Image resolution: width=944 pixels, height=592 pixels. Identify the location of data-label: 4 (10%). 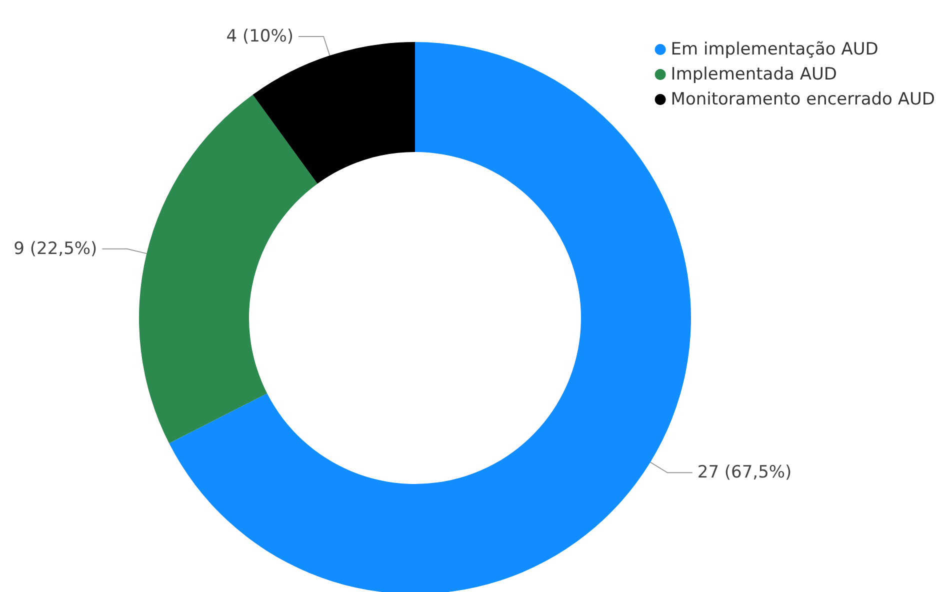
(260, 36).